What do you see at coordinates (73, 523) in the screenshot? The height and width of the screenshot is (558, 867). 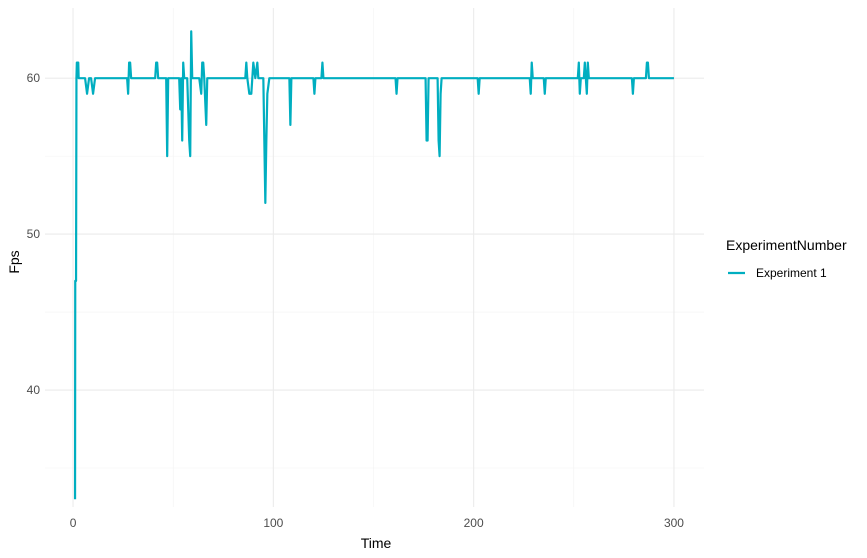 I see `x-tick-label: 0` at bounding box center [73, 523].